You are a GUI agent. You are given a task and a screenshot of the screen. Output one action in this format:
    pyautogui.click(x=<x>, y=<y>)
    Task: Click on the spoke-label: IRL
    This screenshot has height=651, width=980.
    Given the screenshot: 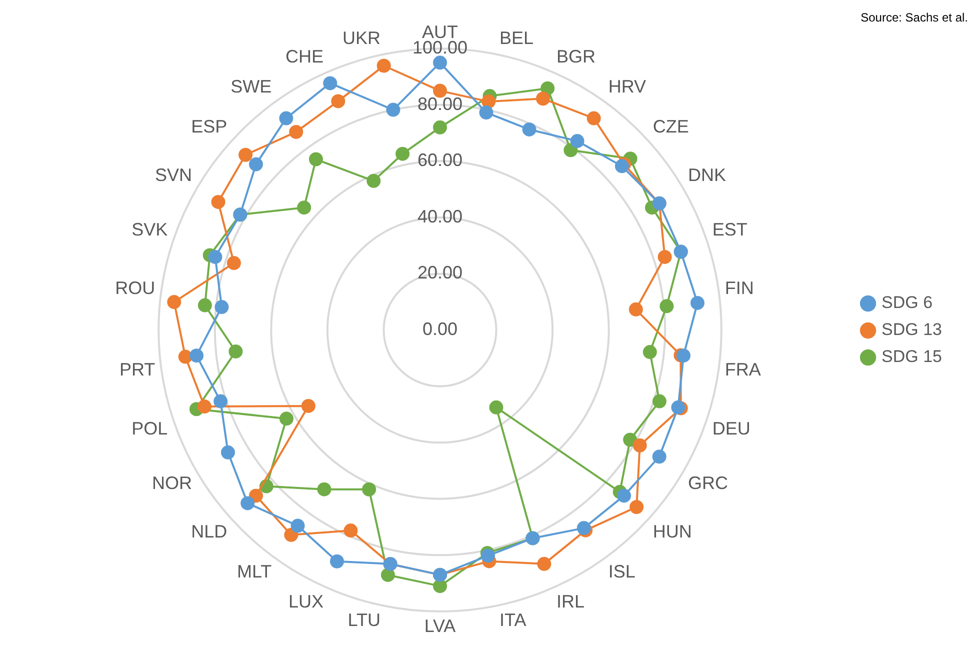 What is the action you would take?
    pyautogui.click(x=570, y=601)
    